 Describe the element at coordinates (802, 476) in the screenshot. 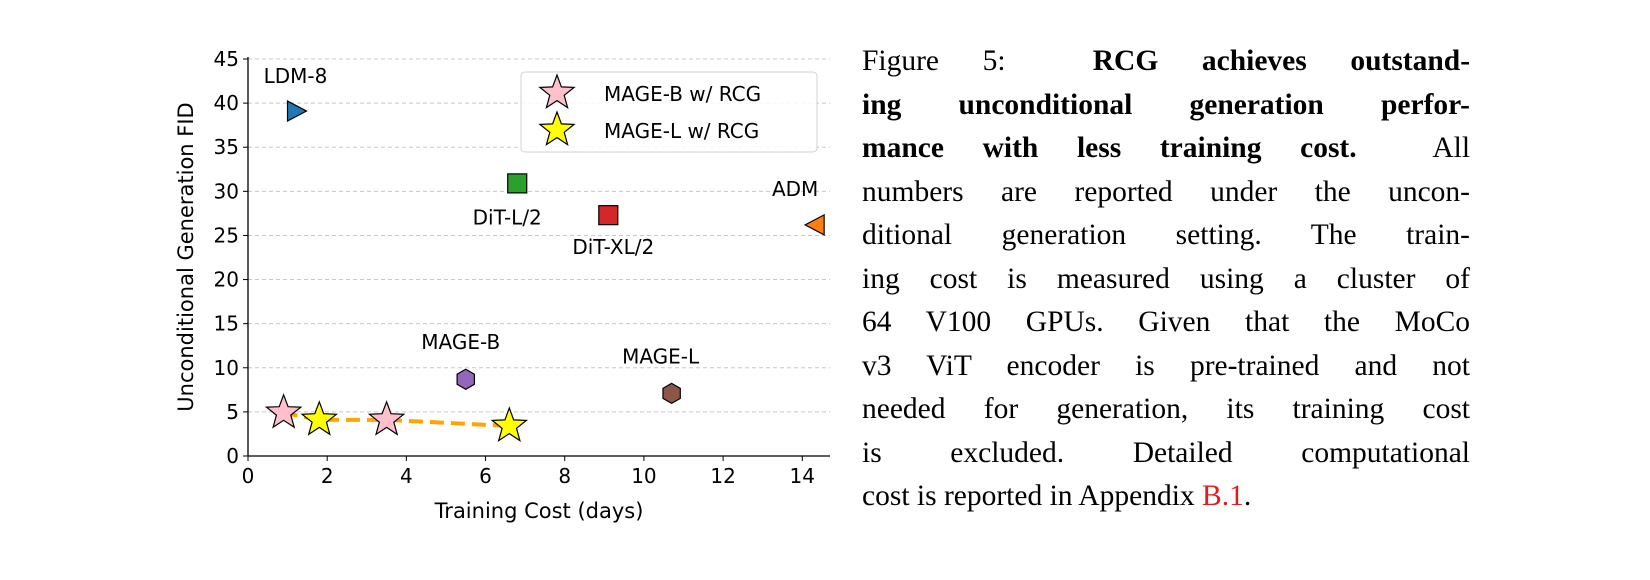

I see `x-tick-label: 14` at that location.